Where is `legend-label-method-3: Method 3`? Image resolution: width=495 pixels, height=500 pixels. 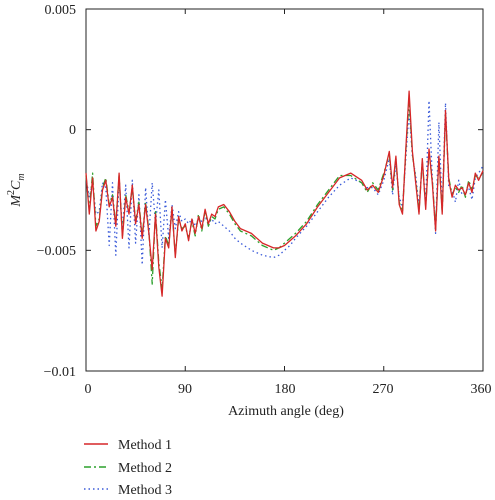
legend-label-method-3: Method 3 is located at coordinates (145, 490).